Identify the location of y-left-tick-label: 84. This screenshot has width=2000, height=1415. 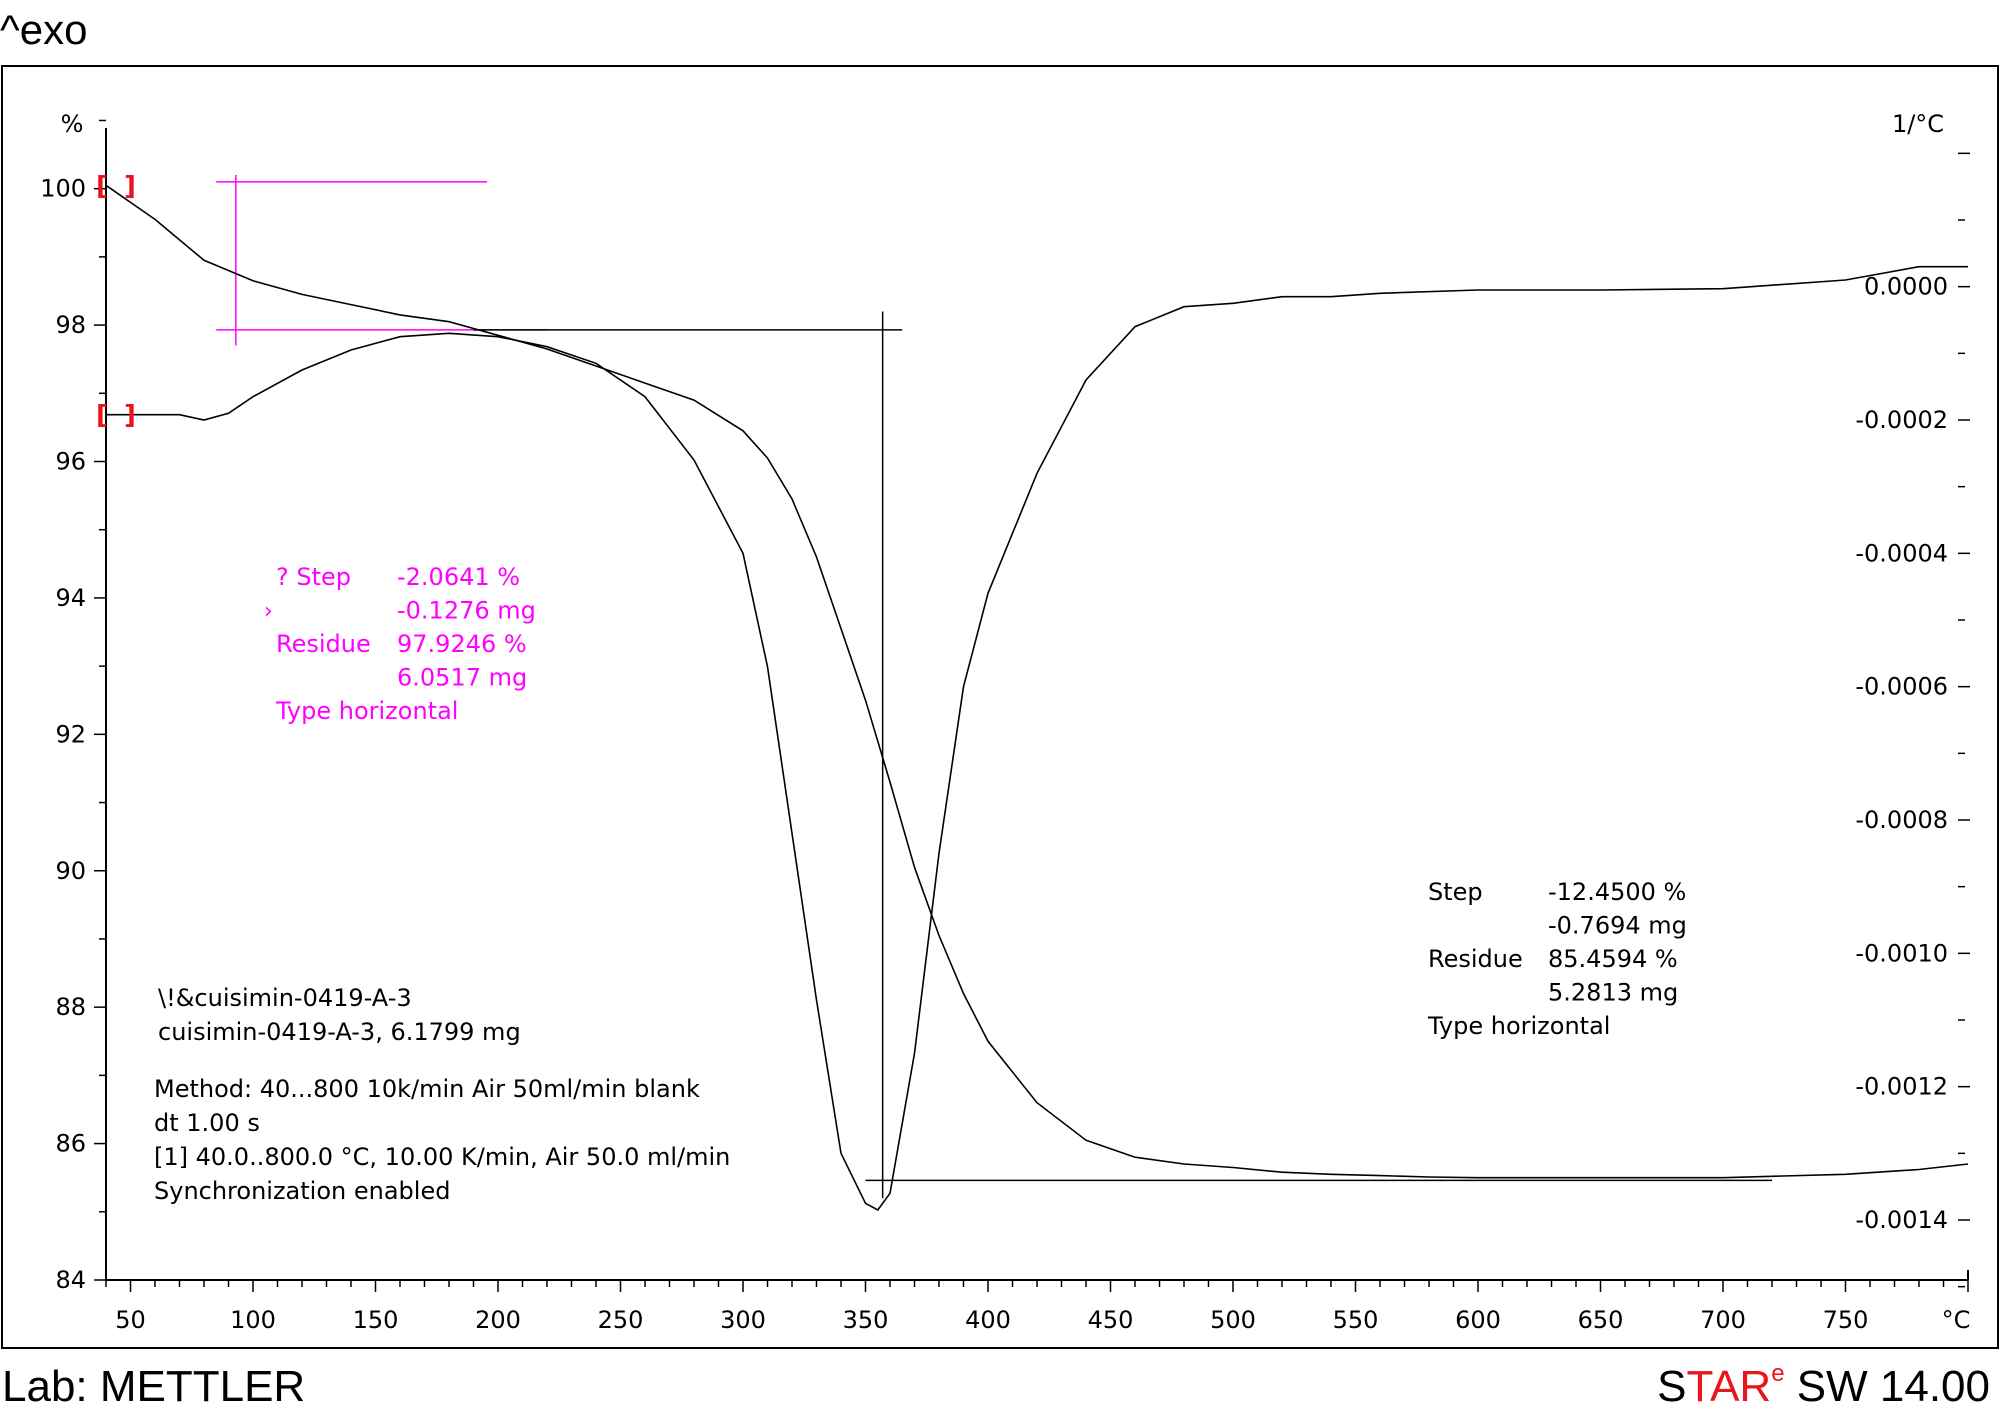
(70, 1280).